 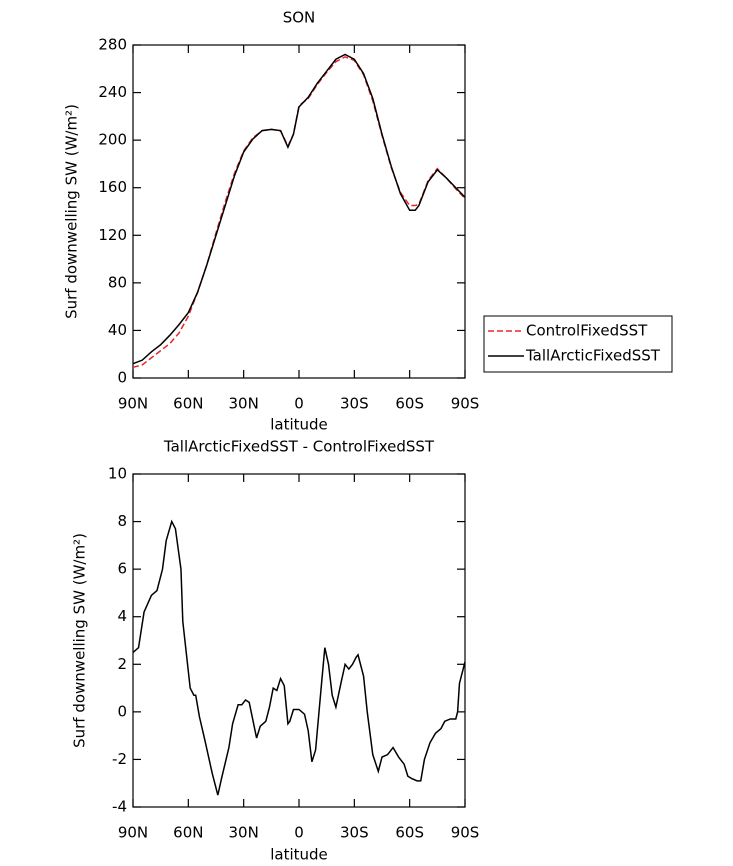 I want to click on y-tick-label: 8, so click(x=122, y=521).